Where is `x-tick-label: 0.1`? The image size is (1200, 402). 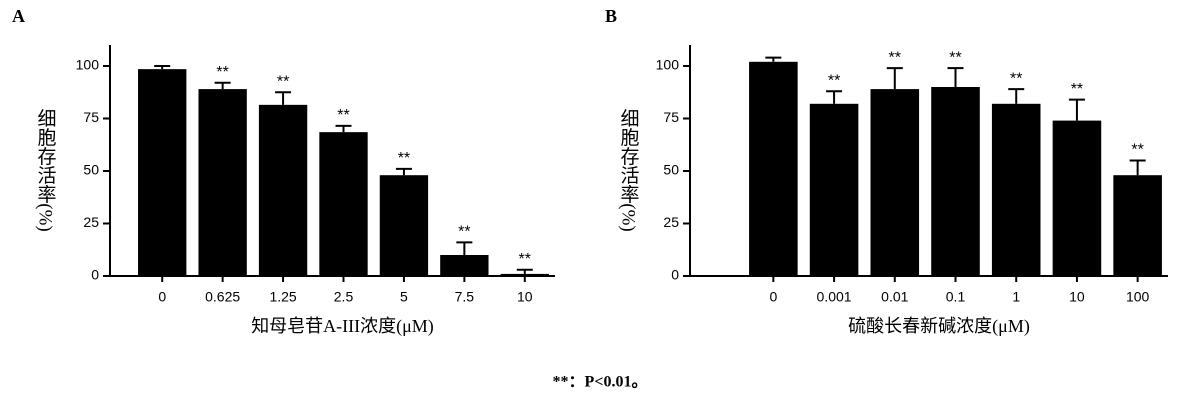
x-tick-label: 0.1 is located at coordinates (956, 297).